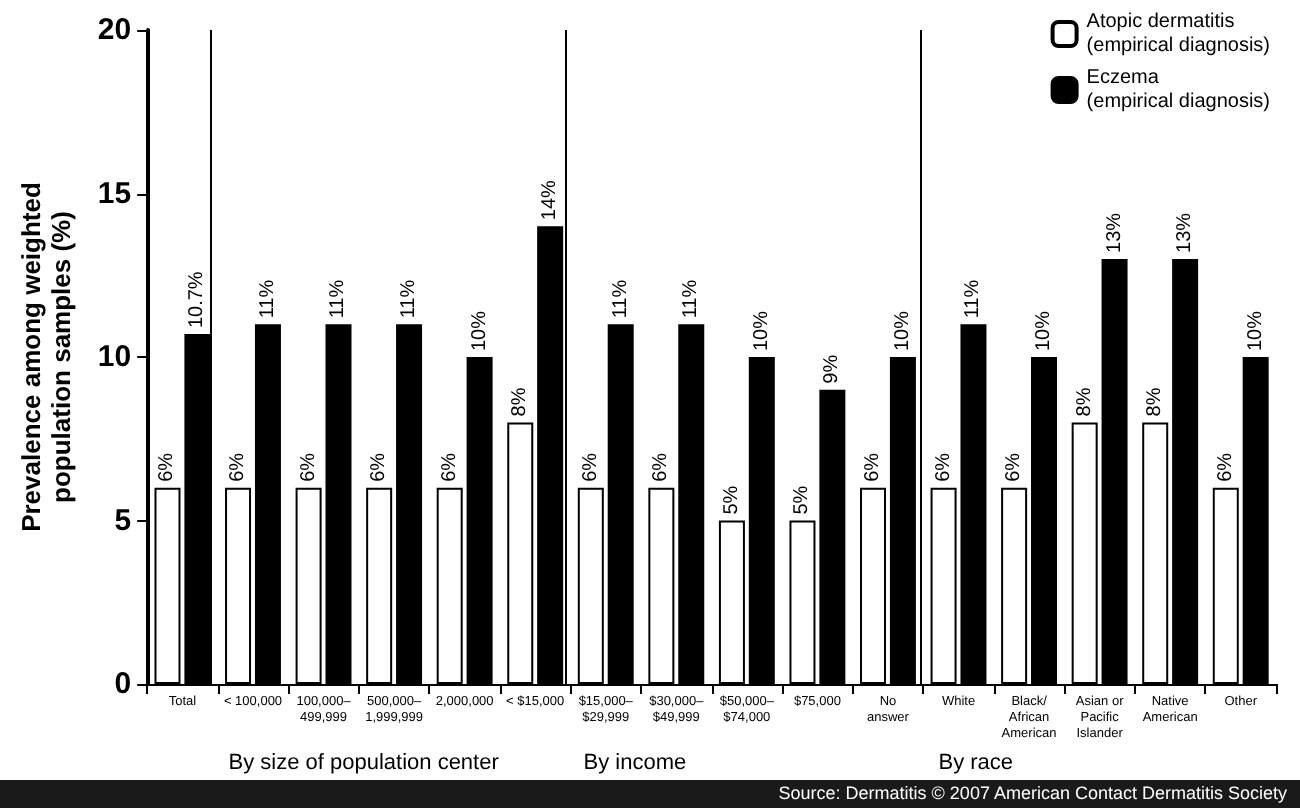 The width and height of the screenshot is (1300, 808). I want to click on y-tick-label: 0, so click(123, 684).